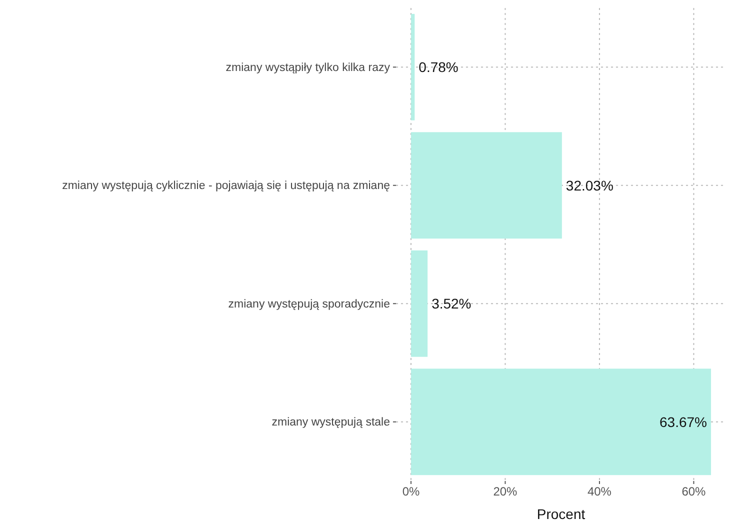 The width and height of the screenshot is (734, 529). I want to click on y-tick-label: zmiany występują sporadycznie, so click(309, 304).